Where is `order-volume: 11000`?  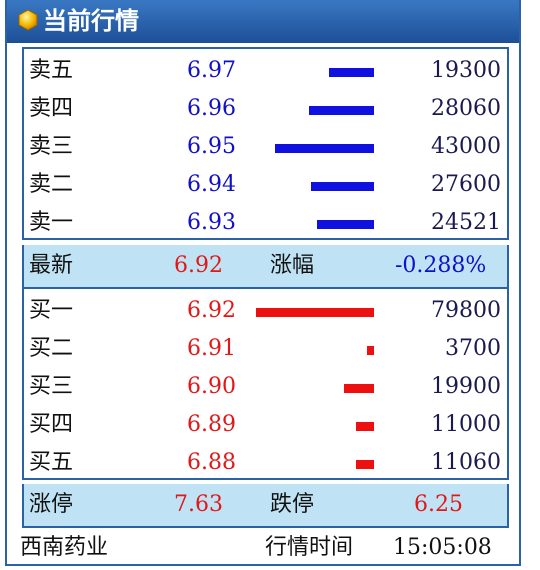
order-volume: 11000 is located at coordinates (466, 424).